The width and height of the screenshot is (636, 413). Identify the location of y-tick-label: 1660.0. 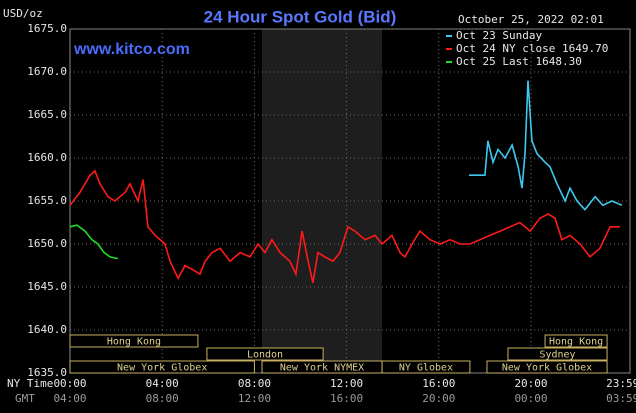
(47, 157).